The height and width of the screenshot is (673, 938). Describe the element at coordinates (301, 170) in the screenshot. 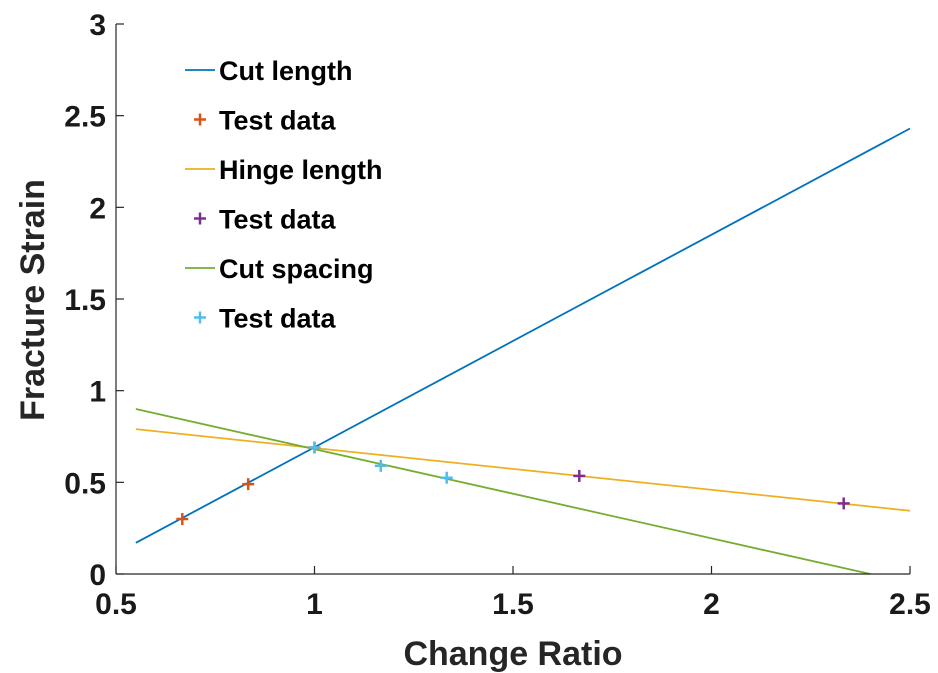

I see `legend-label: Hinge length` at that location.